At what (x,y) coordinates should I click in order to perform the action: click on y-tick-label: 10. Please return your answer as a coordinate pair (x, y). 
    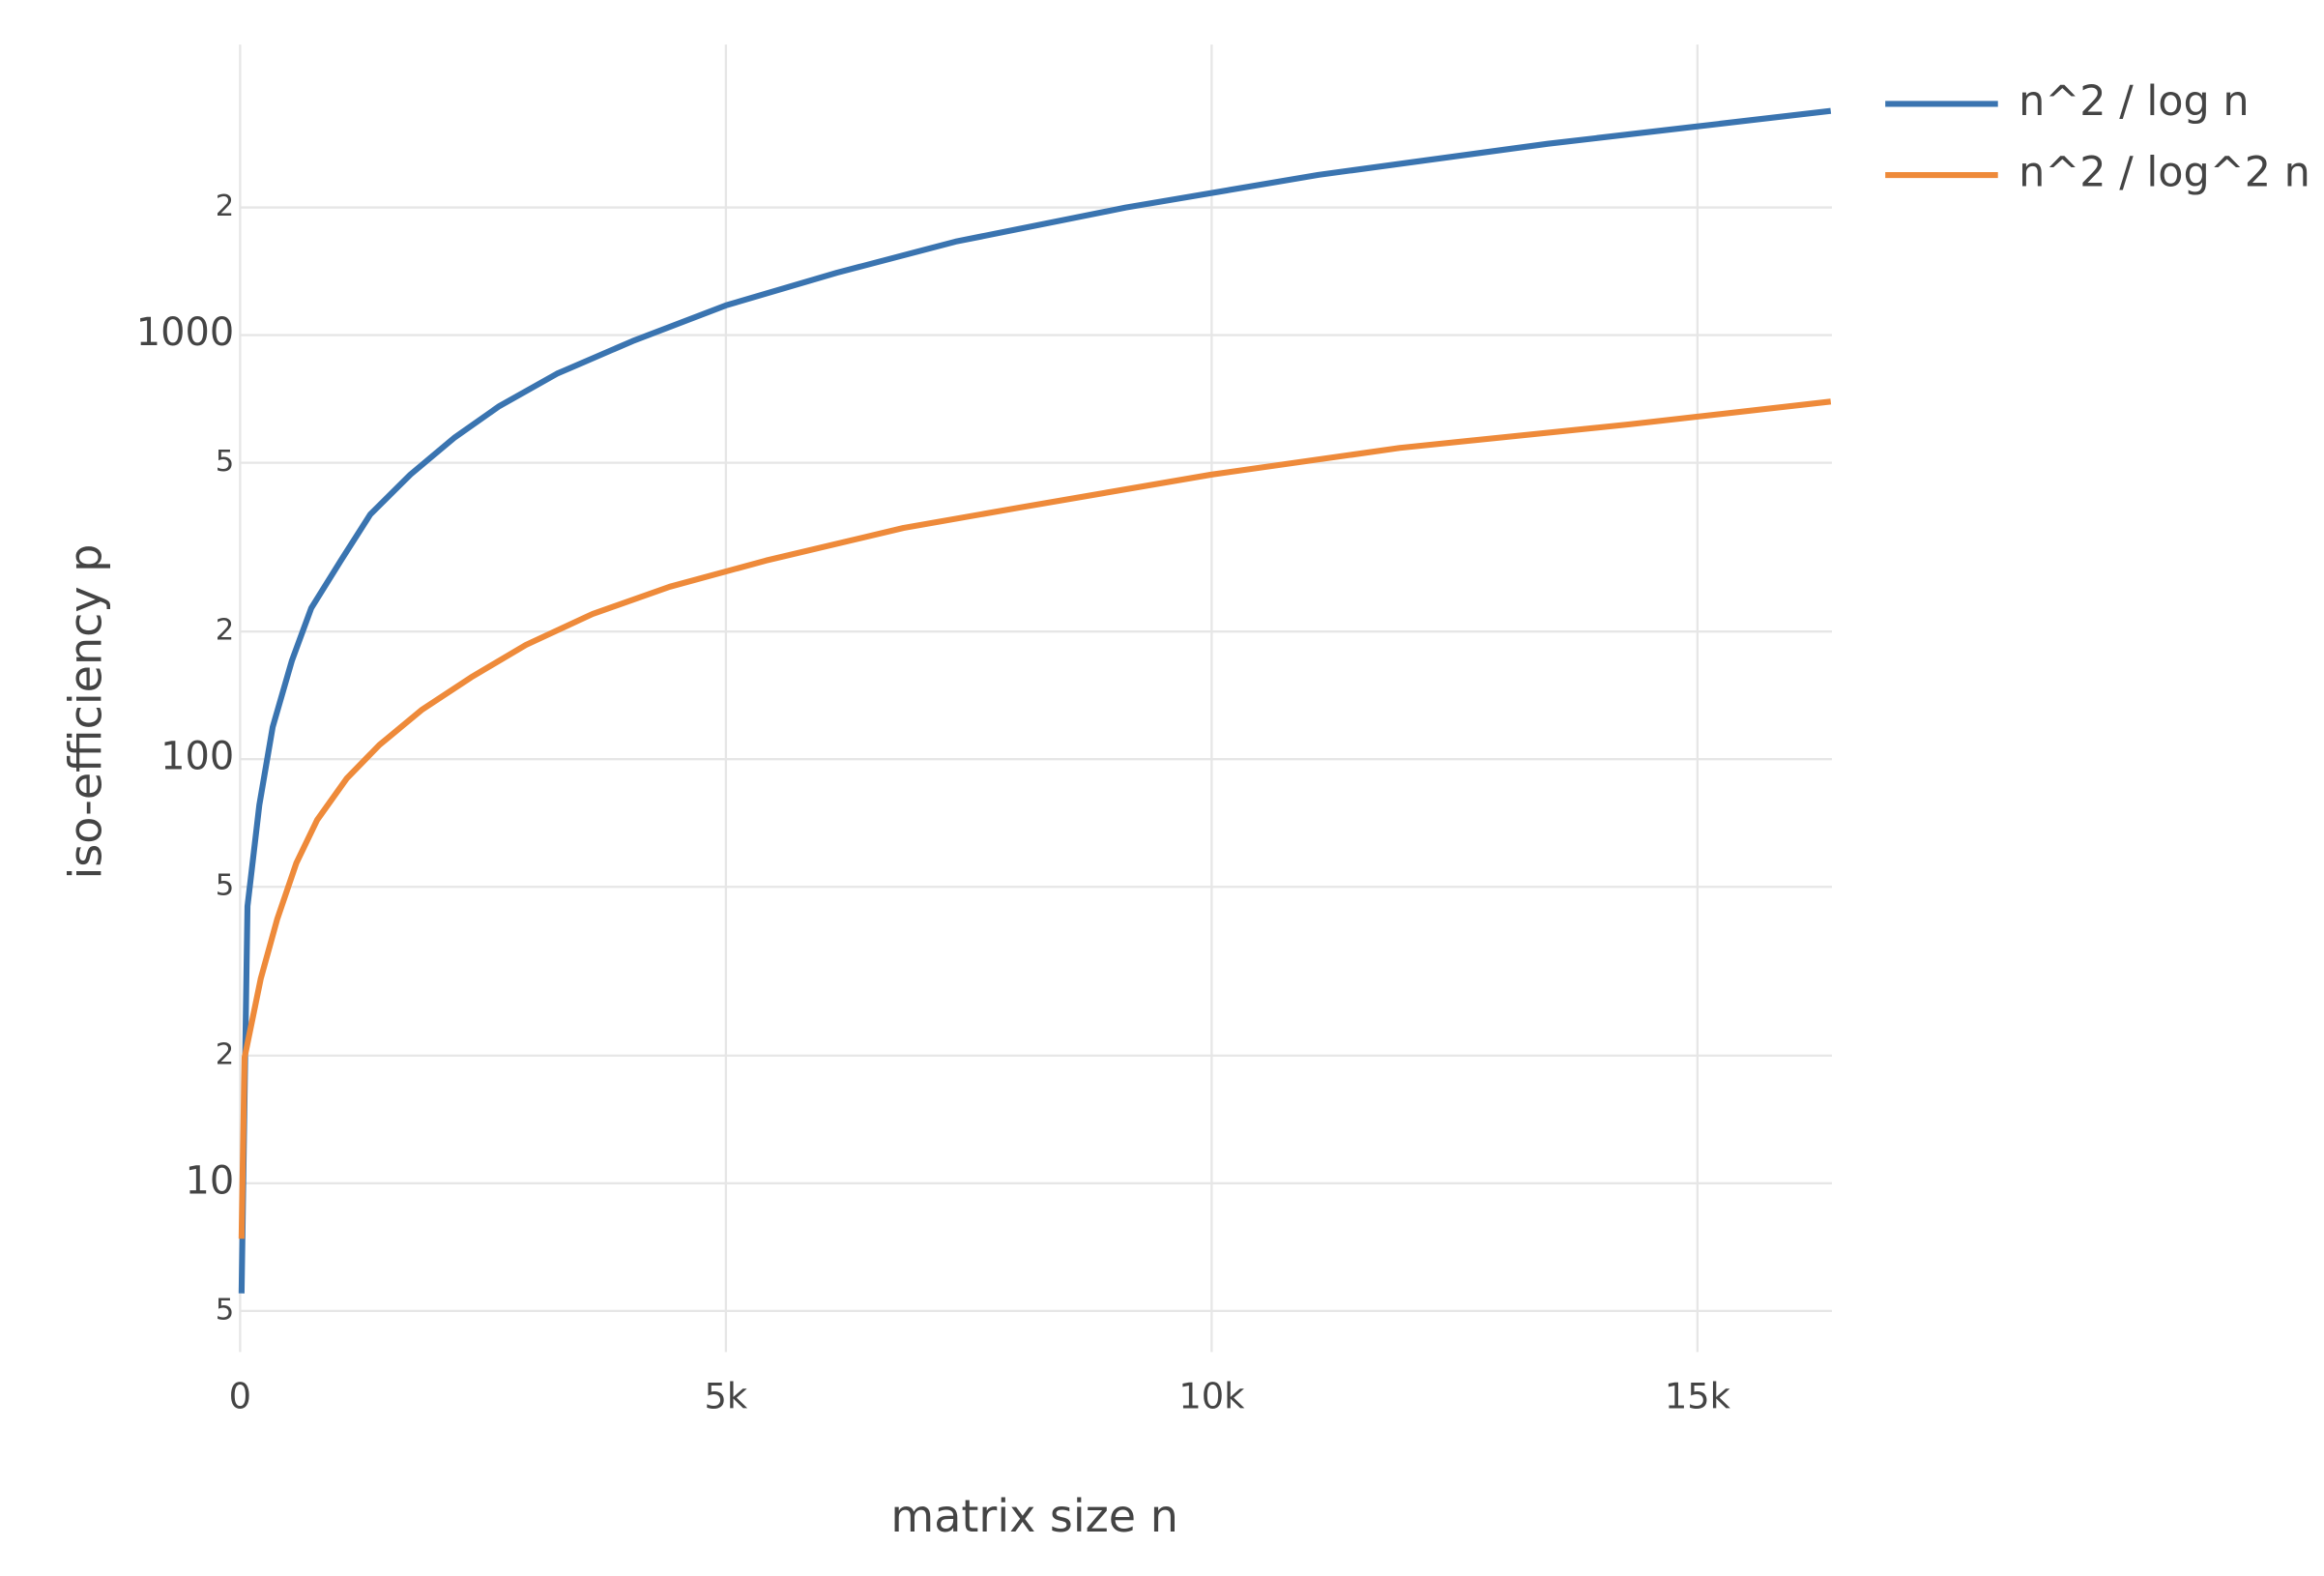
    Looking at the image, I should click on (210, 1180).